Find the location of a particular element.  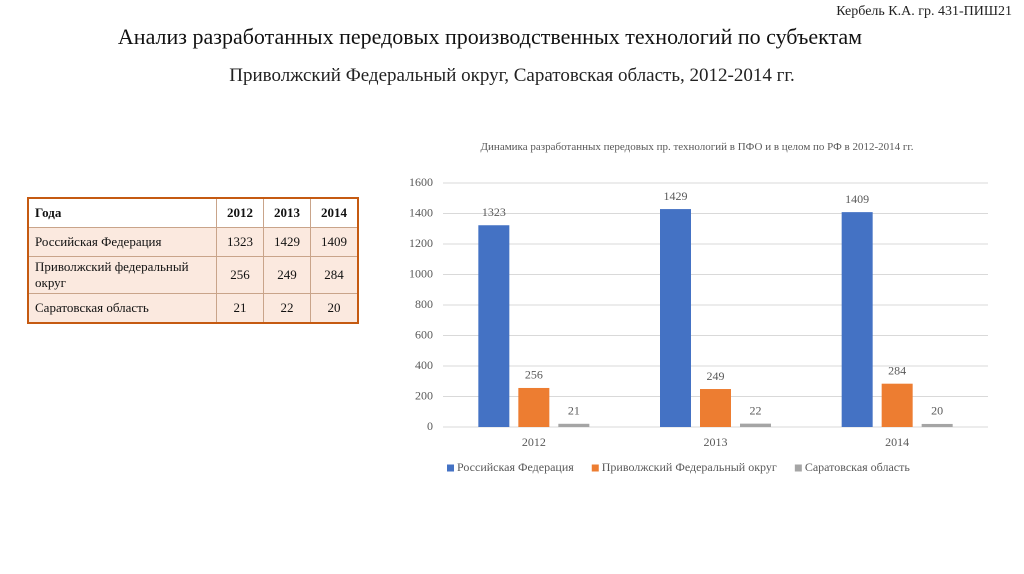

table-cell: Приволжский федеральный округ is located at coordinates (122, 275).